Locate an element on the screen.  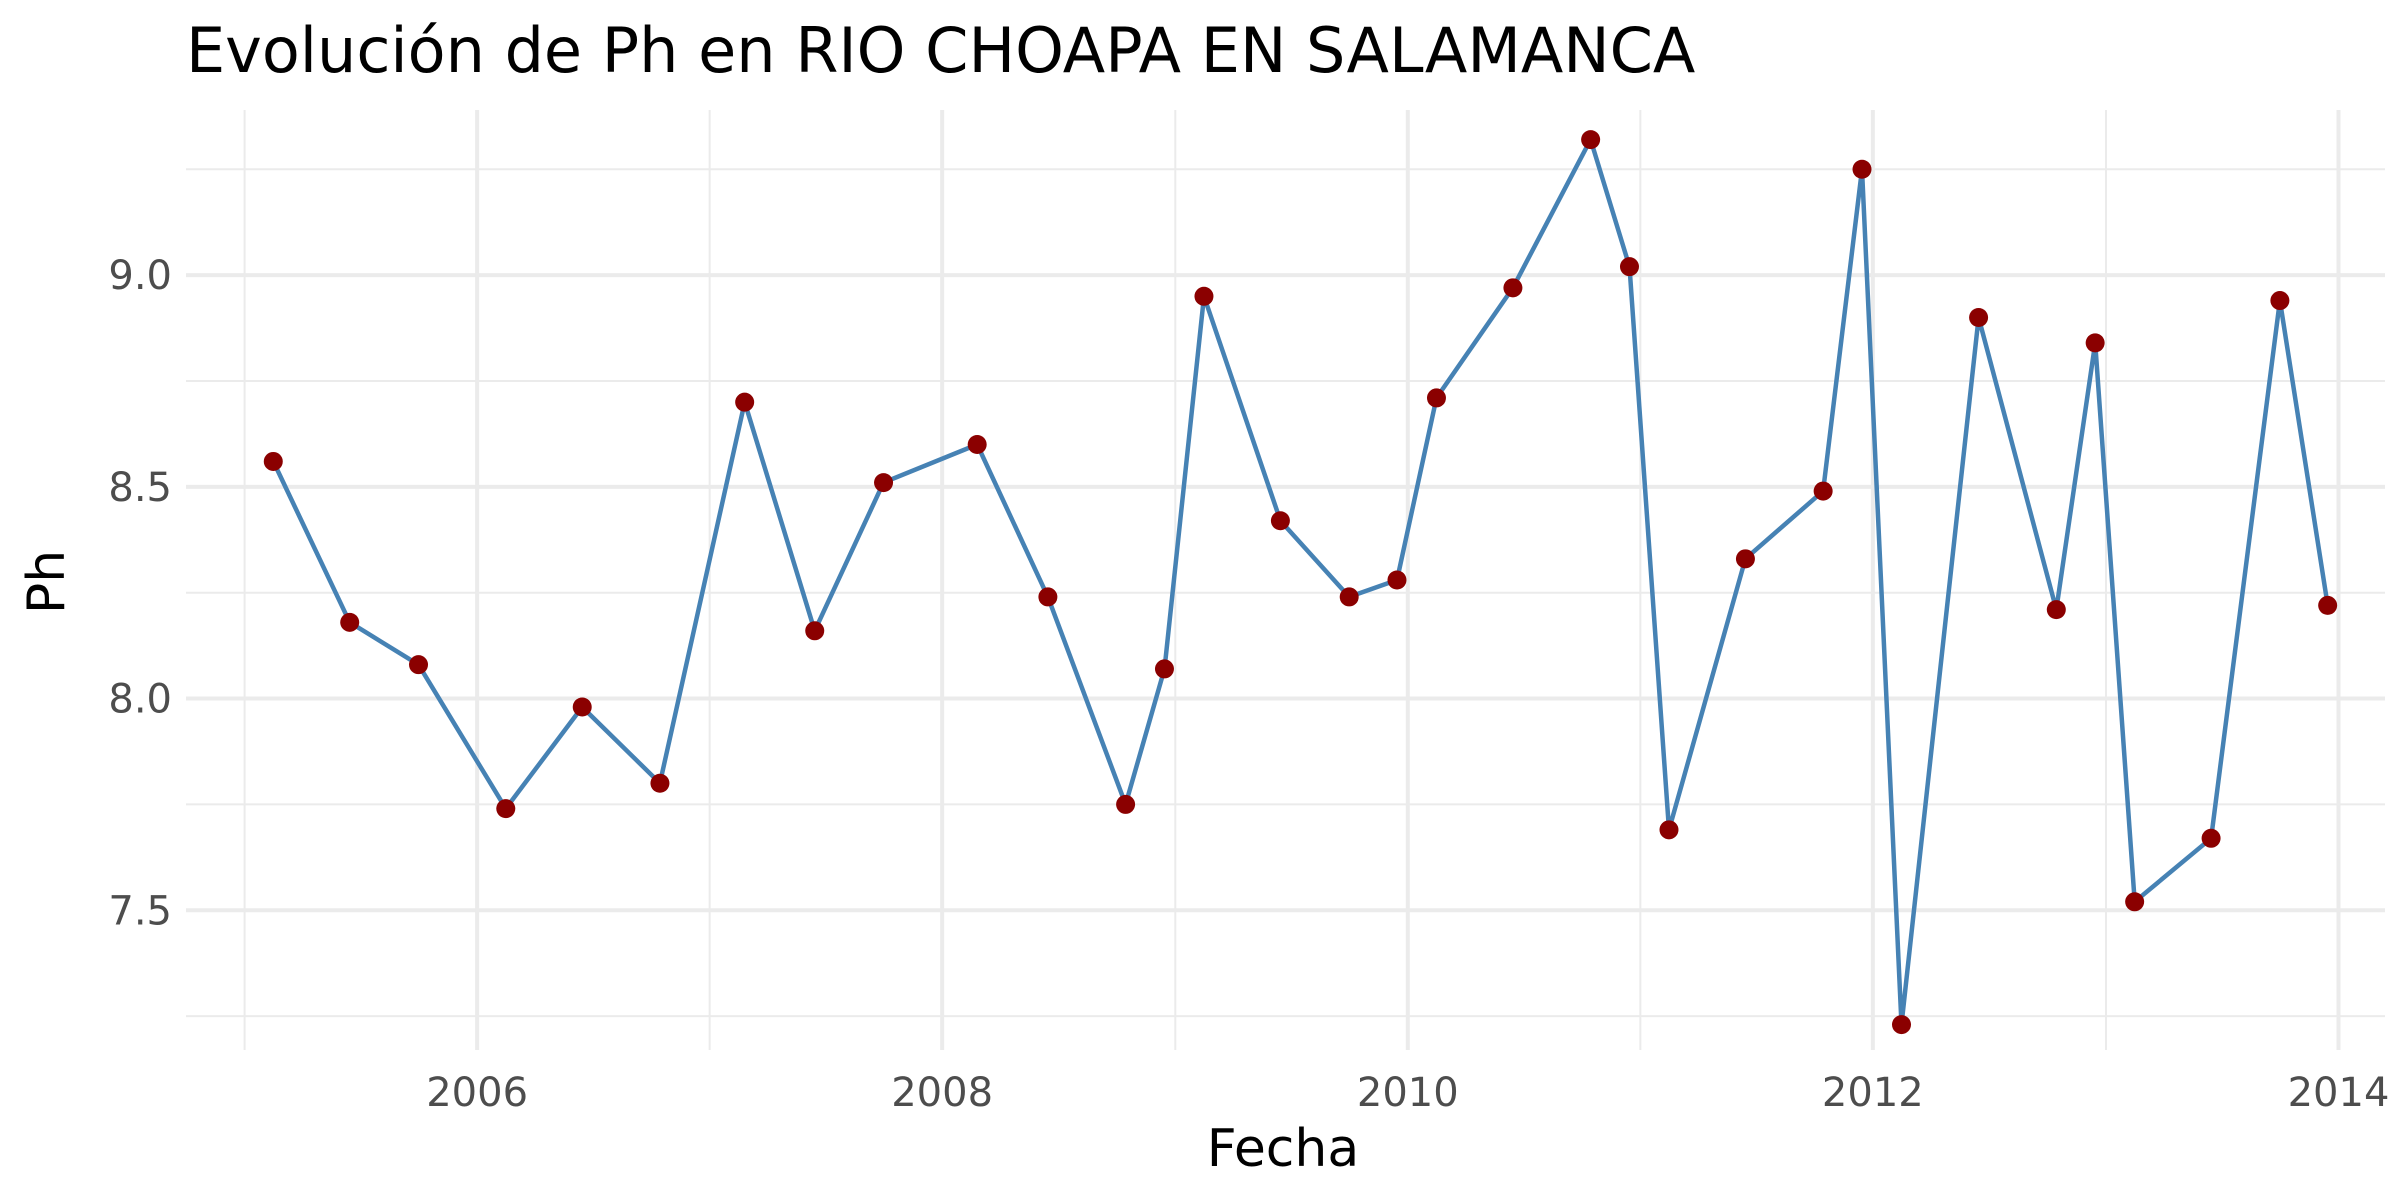
y-axis-ticks: 7.5 8.0 8.5 9.0 is located at coordinates (140, 593).